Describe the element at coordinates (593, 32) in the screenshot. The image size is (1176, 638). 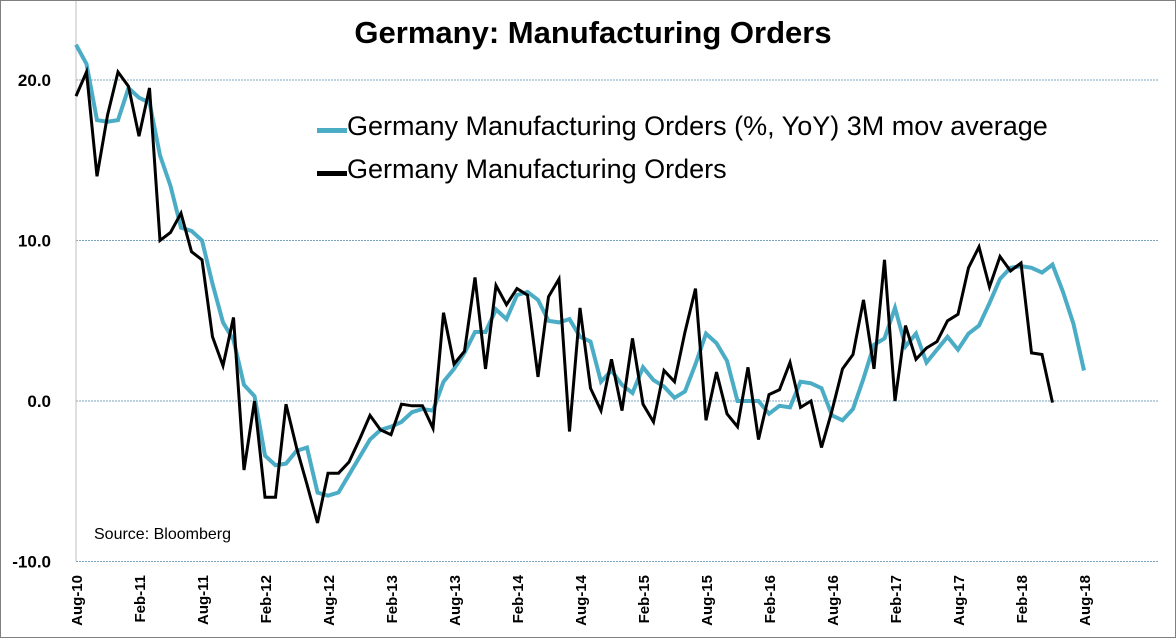
I see `chart-title: Germany: Manufacturing Orders` at that location.